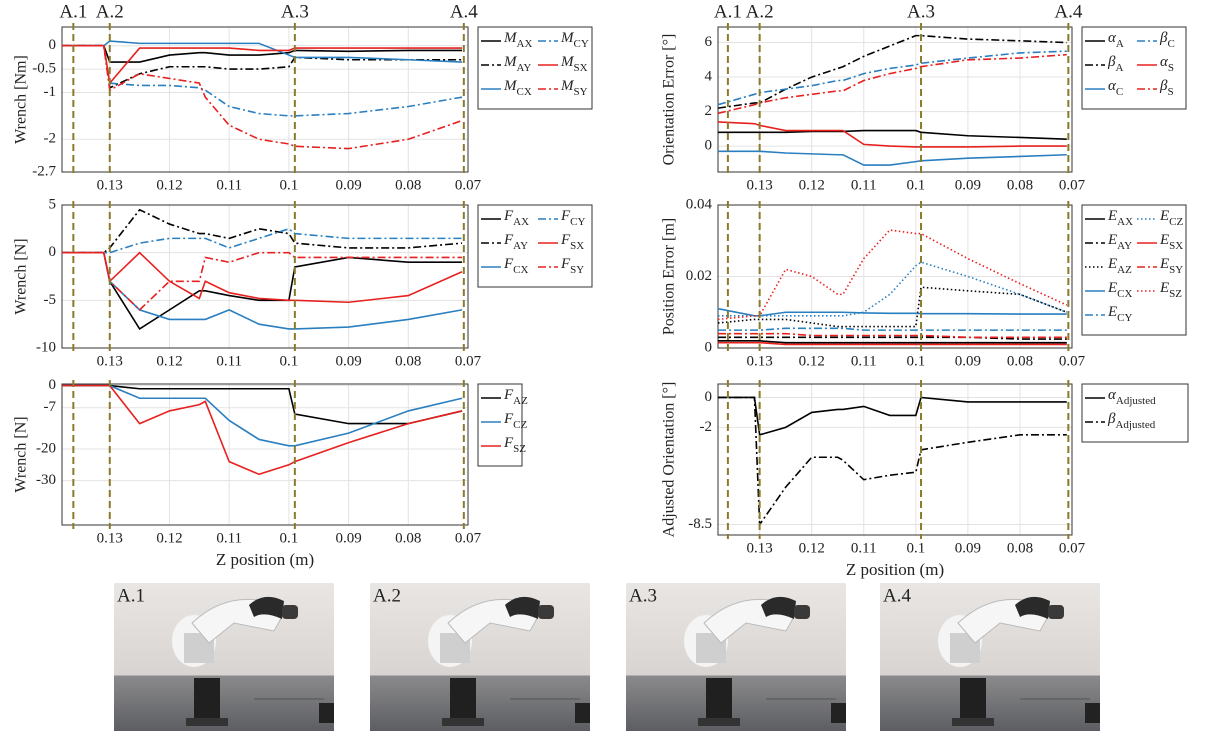 The width and height of the screenshot is (1214, 736). What do you see at coordinates (514, 444) in the screenshot?
I see `legend-label: FSZ` at bounding box center [514, 444].